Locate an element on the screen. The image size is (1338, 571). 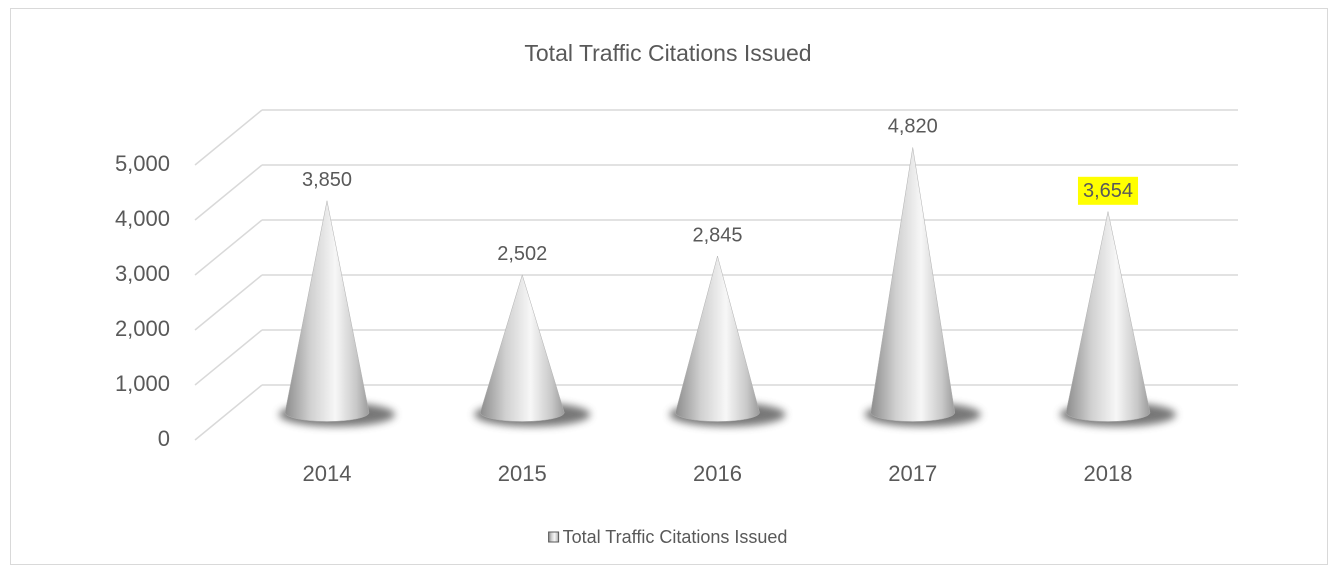
value-label: 2,502 is located at coordinates (522, 254).